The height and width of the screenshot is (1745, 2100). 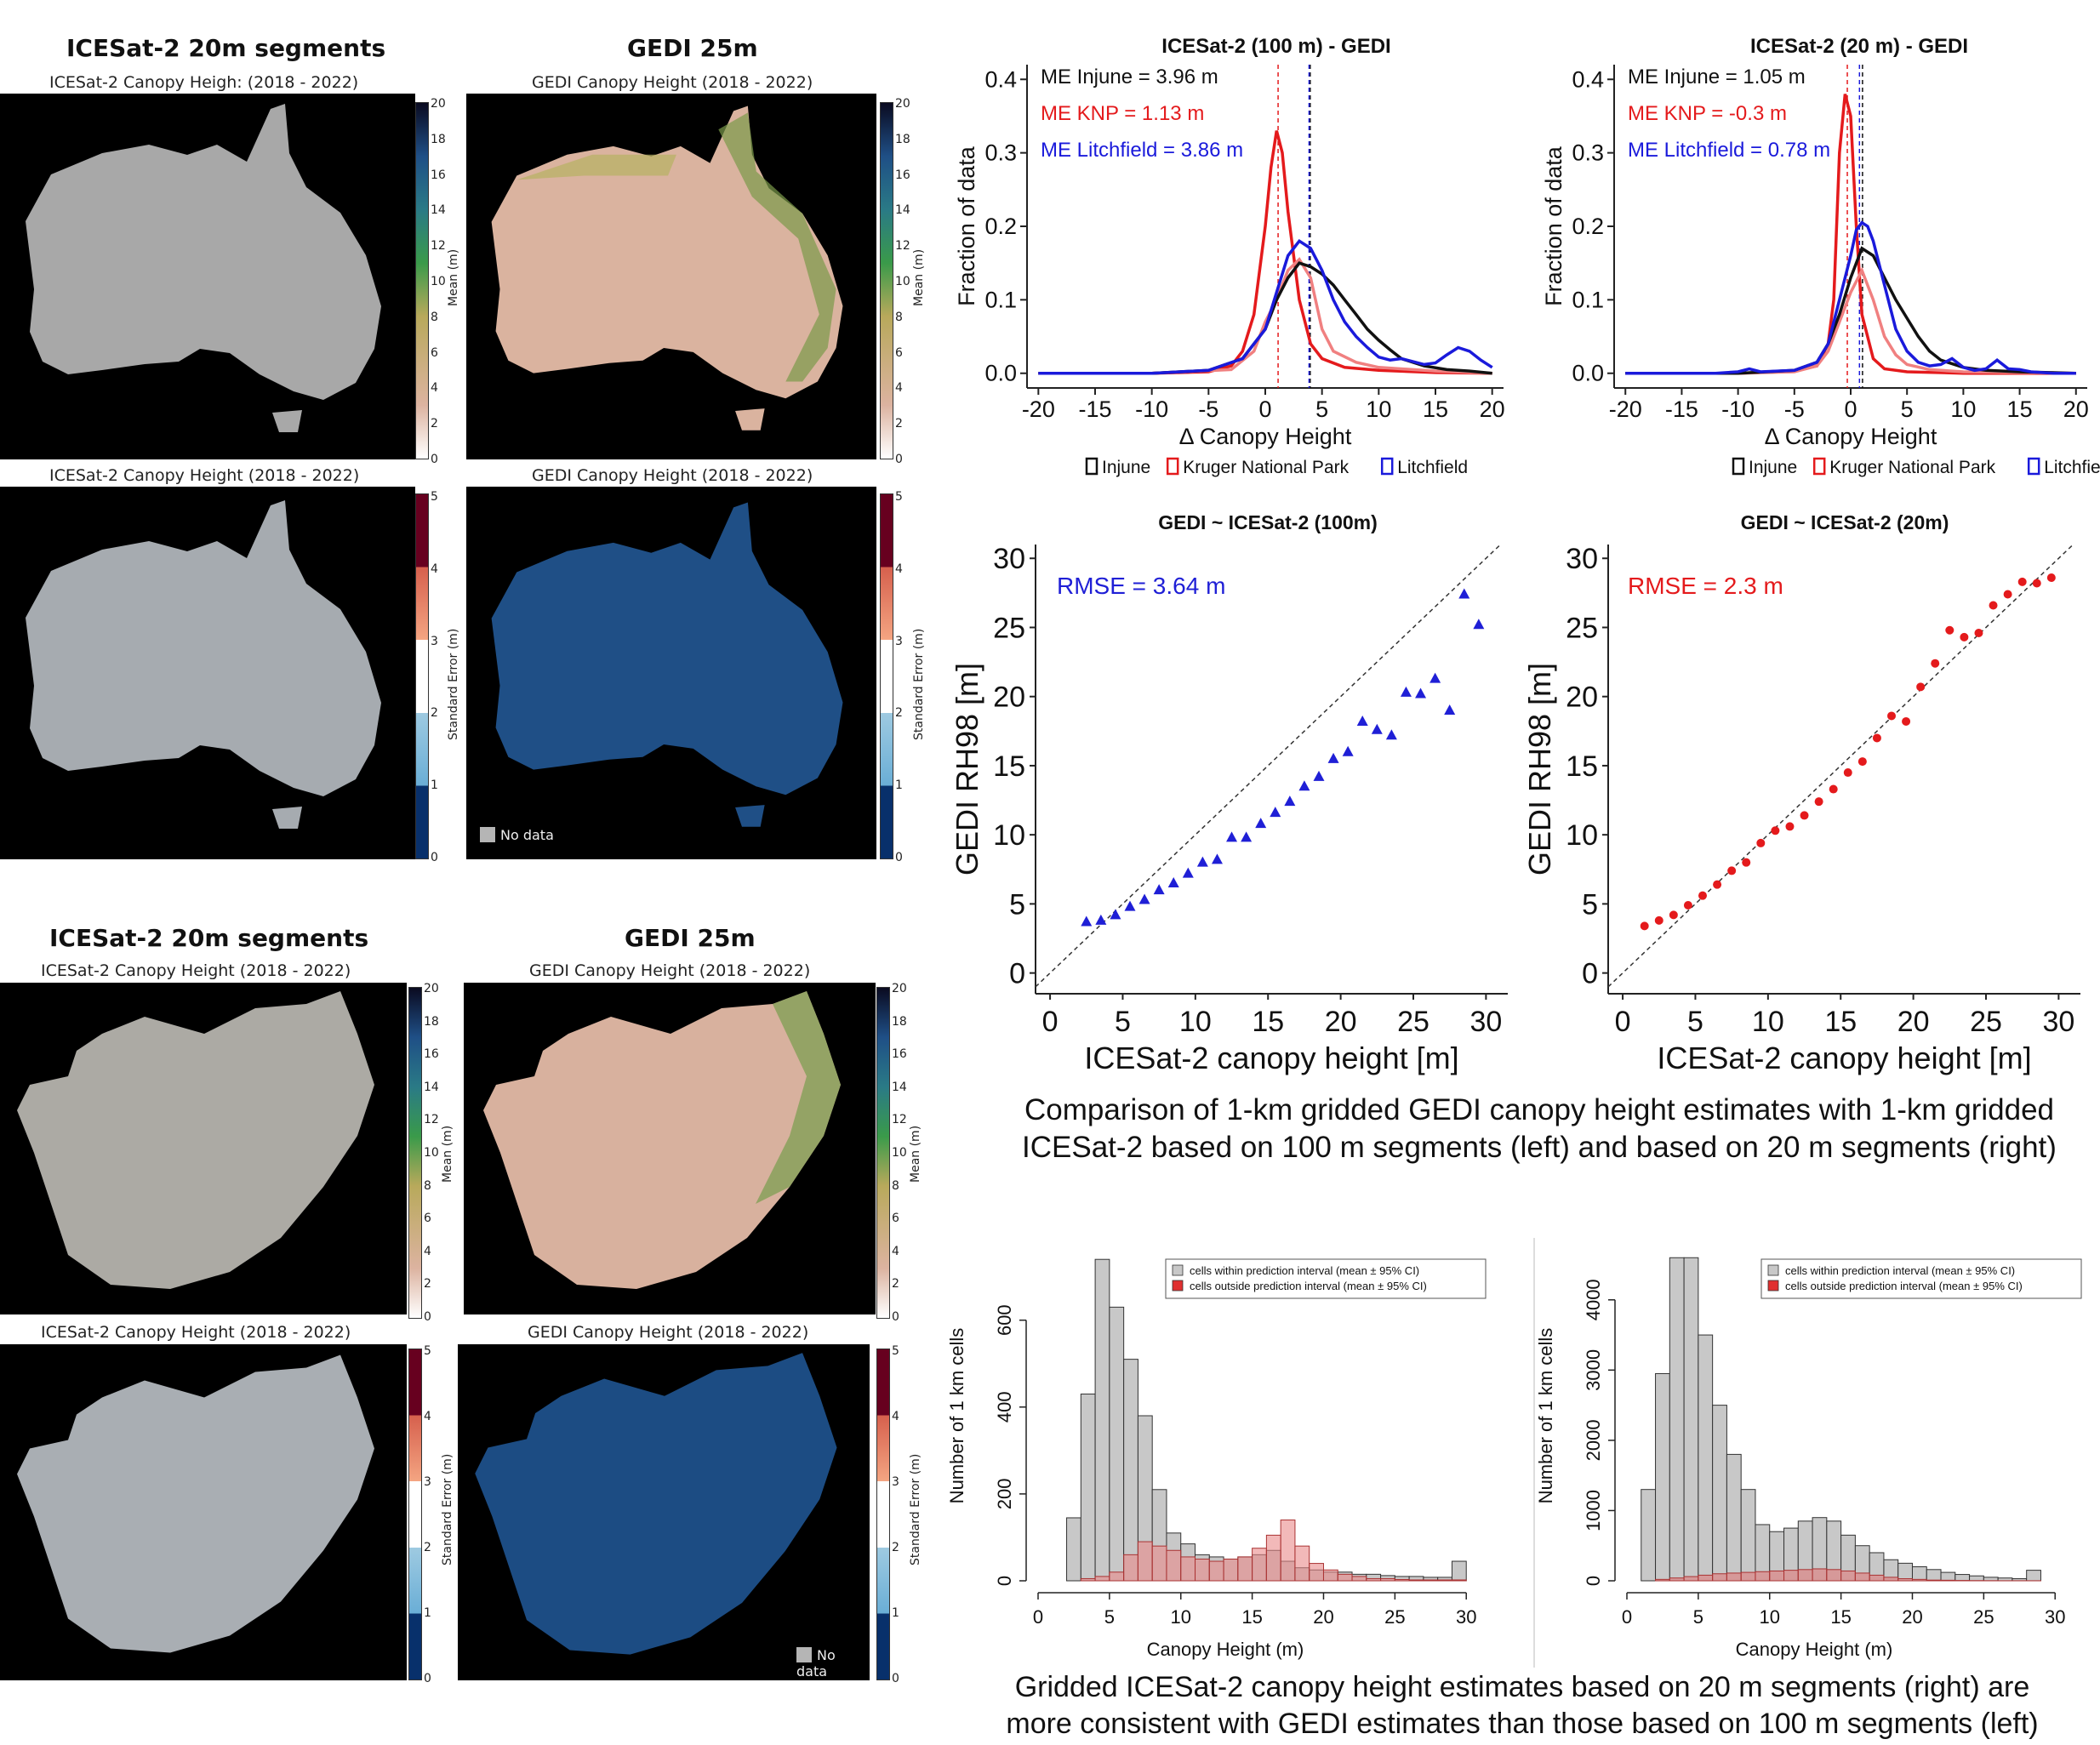 What do you see at coordinates (1268, 1022) in the screenshot?
I see `x-tick-label: 15` at bounding box center [1268, 1022].